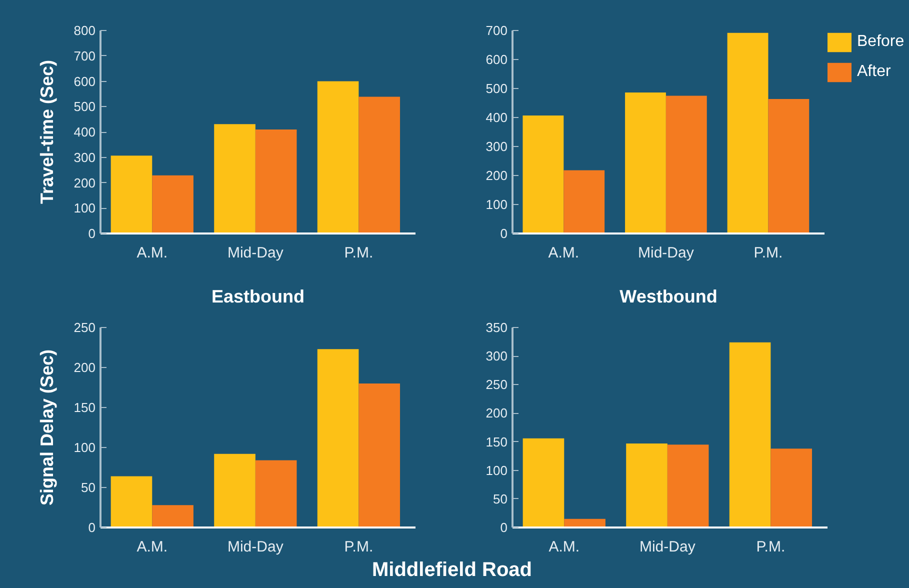 Image resolution: width=909 pixels, height=588 pixels. I want to click on y-tick-label: 350, so click(497, 327).